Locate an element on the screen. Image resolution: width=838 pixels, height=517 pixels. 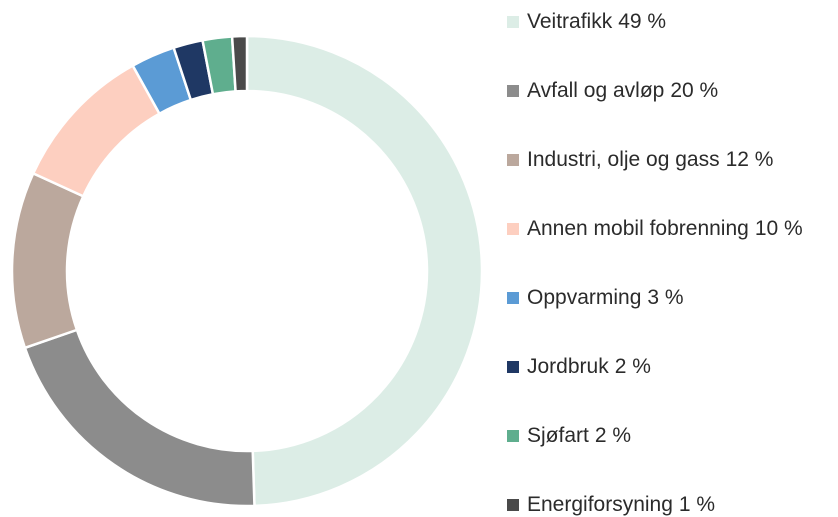
legend-label: Avfall og avløp 20 % is located at coordinates (622, 90).